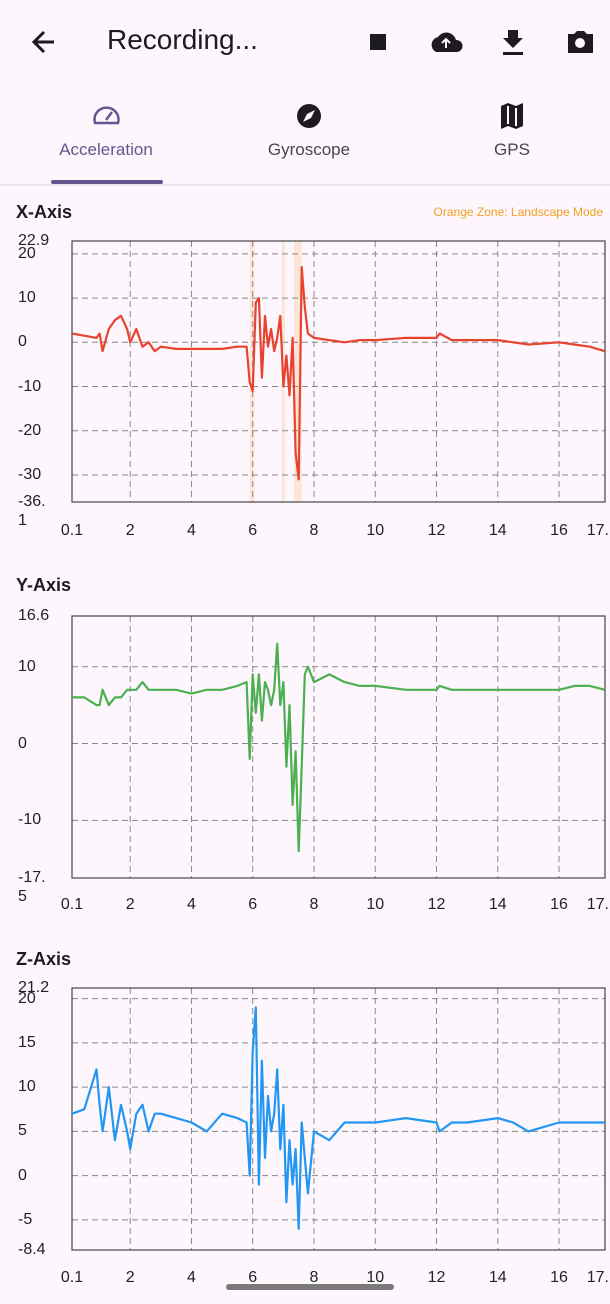 The width and height of the screenshot is (610, 1304). I want to click on y-tick-label: -36.1, so click(32, 511).